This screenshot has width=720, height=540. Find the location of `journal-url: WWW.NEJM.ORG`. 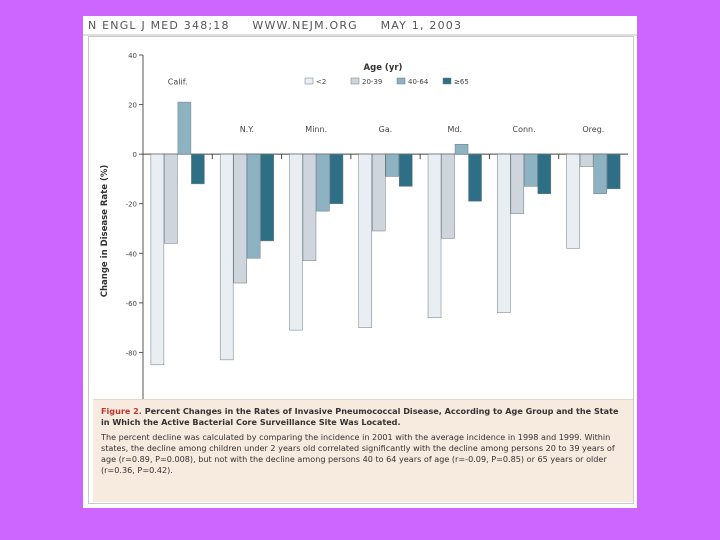

journal-url: WWW.NEJM.ORG is located at coordinates (305, 25).